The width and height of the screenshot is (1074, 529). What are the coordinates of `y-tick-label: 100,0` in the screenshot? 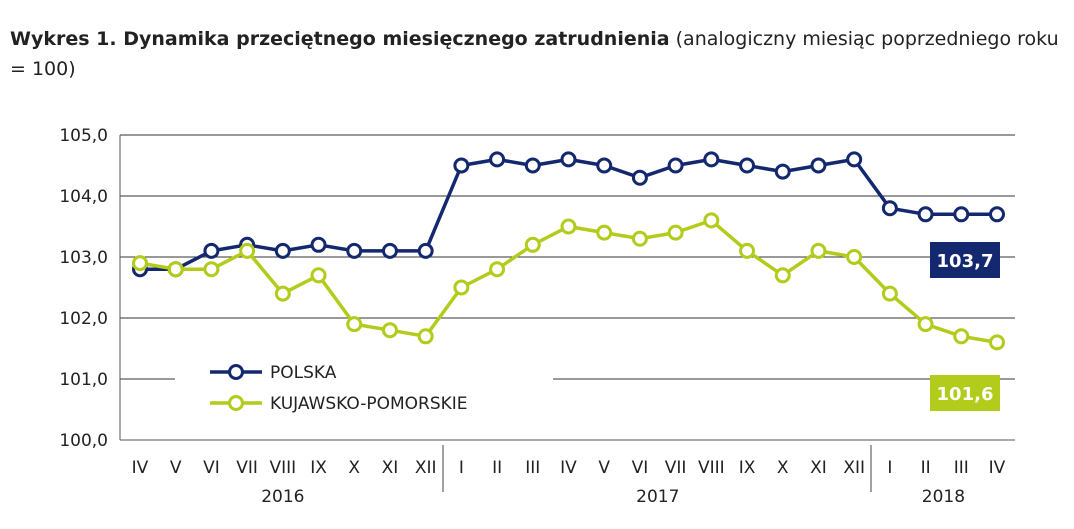 It's located at (83, 441).